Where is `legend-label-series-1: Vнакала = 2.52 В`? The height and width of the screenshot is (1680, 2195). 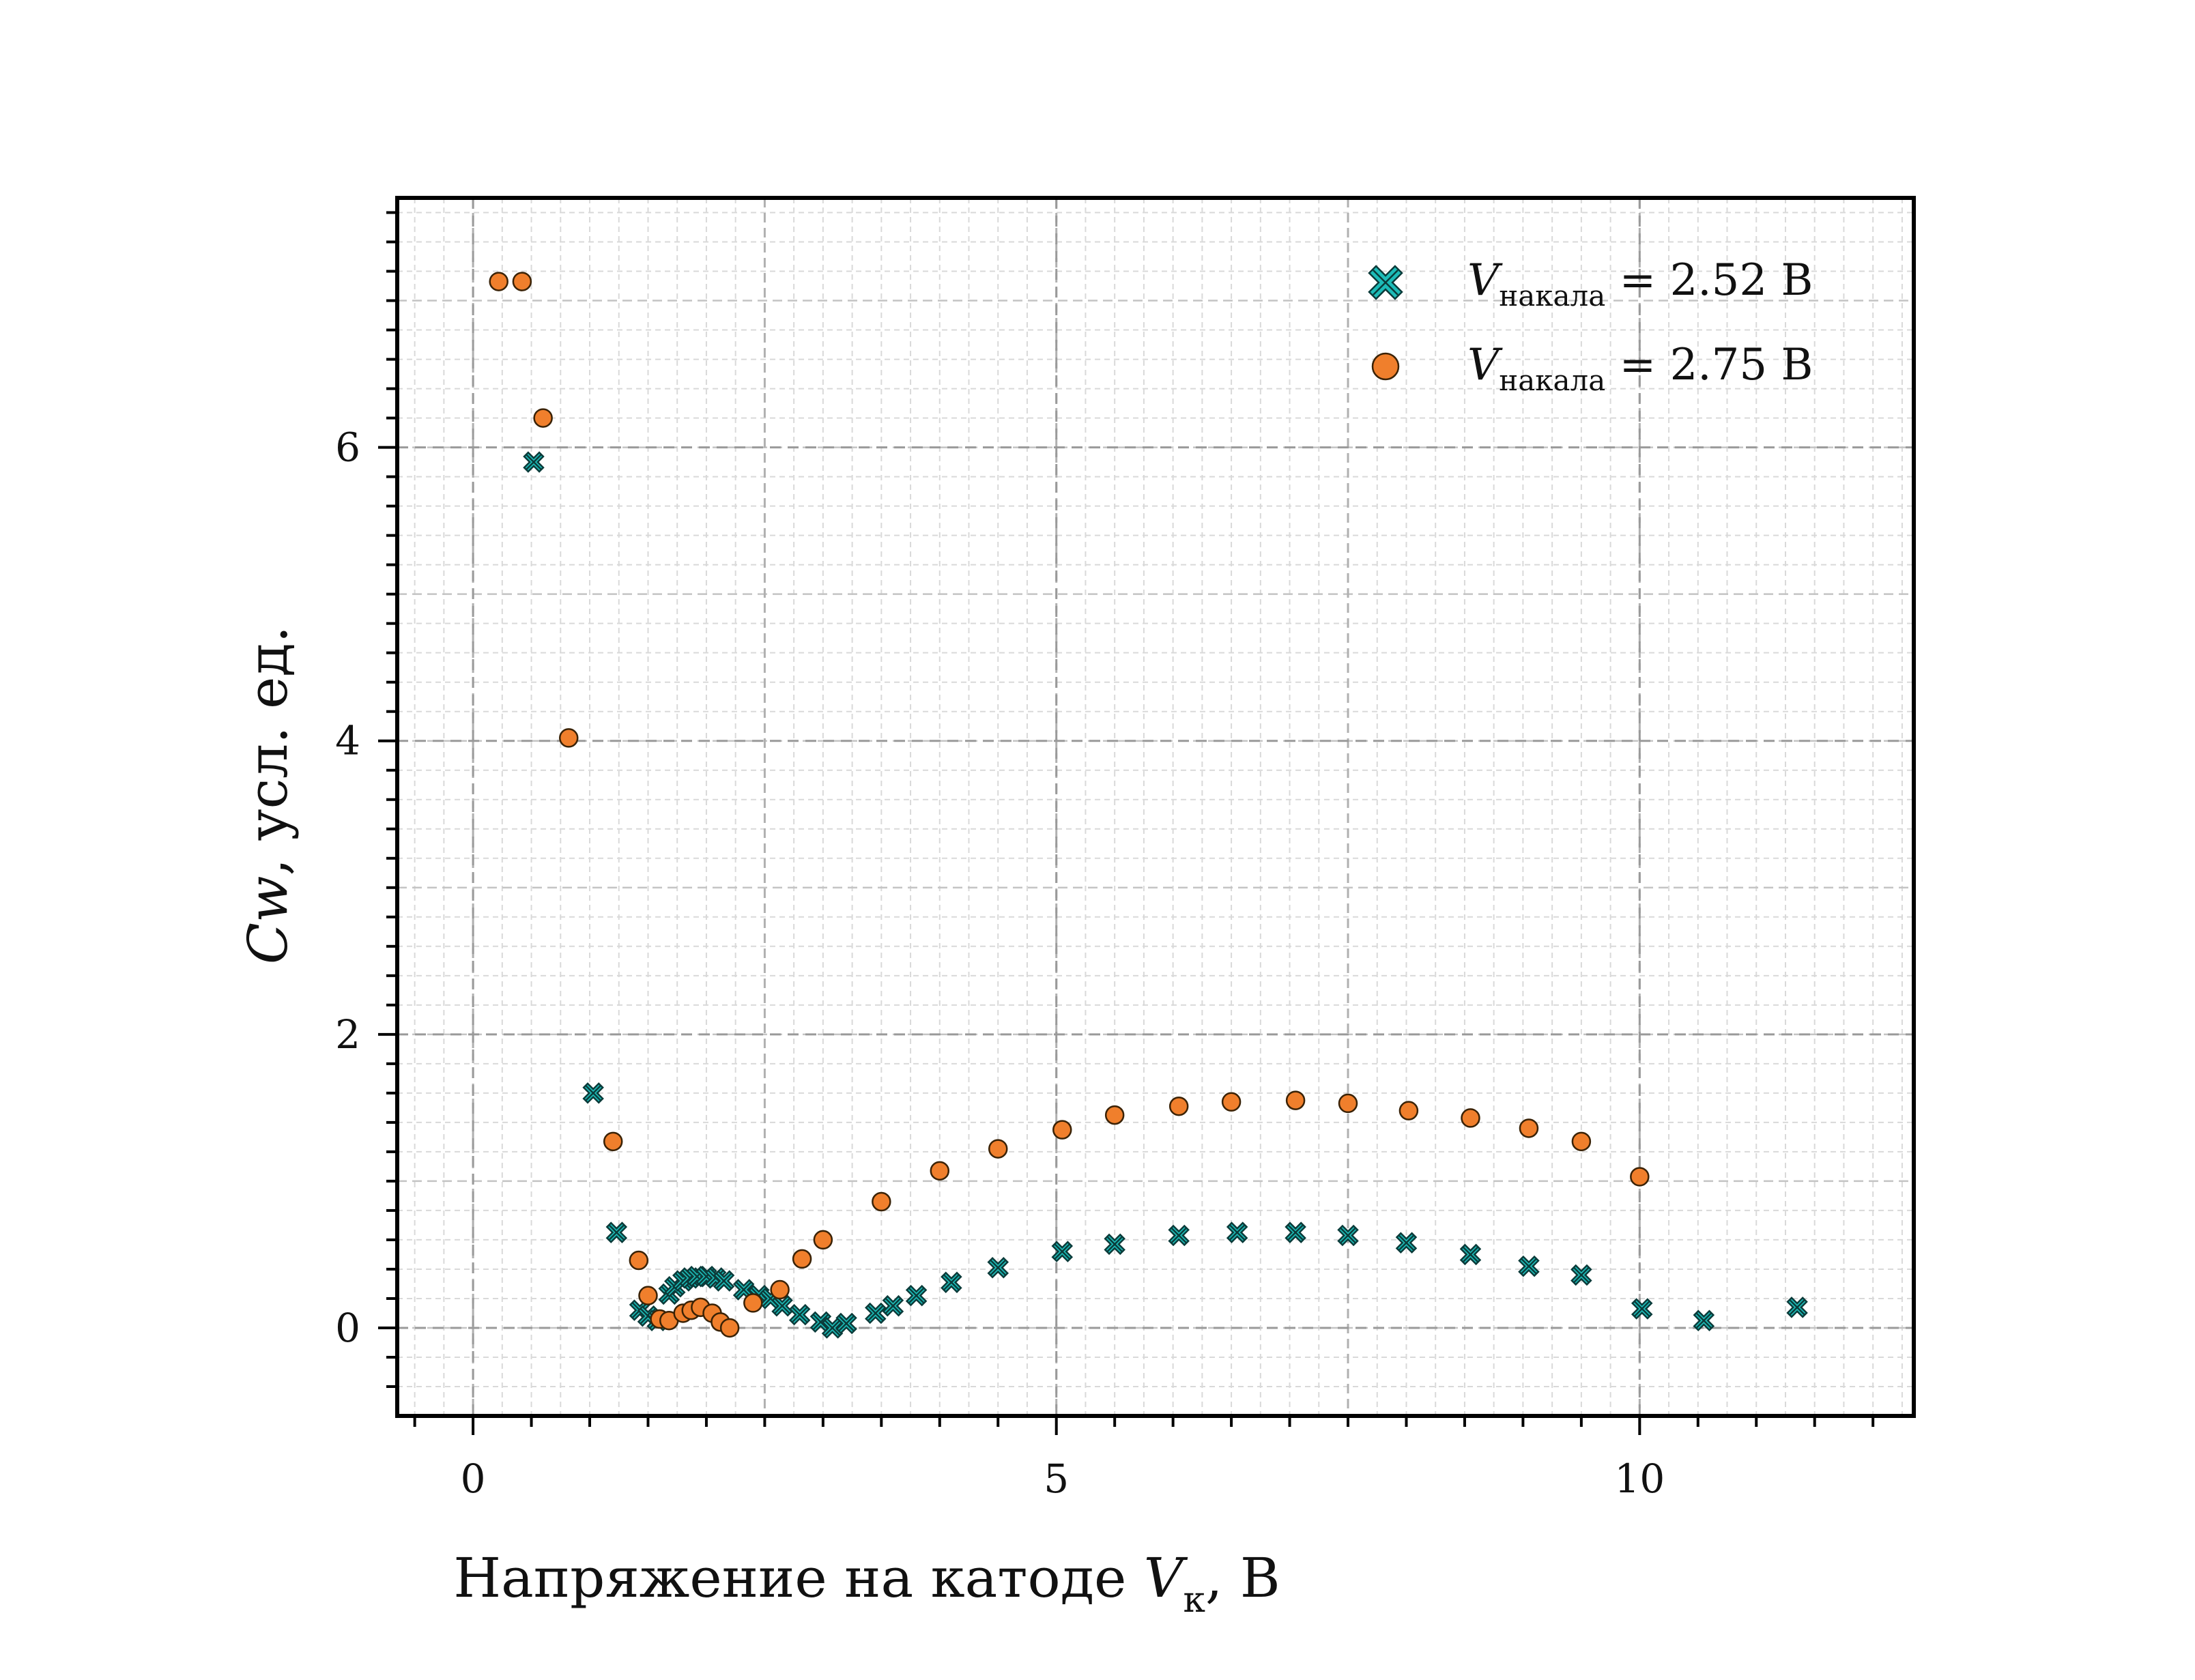 legend-label-series-1: Vнакала = 2.52 В is located at coordinates (1640, 284).